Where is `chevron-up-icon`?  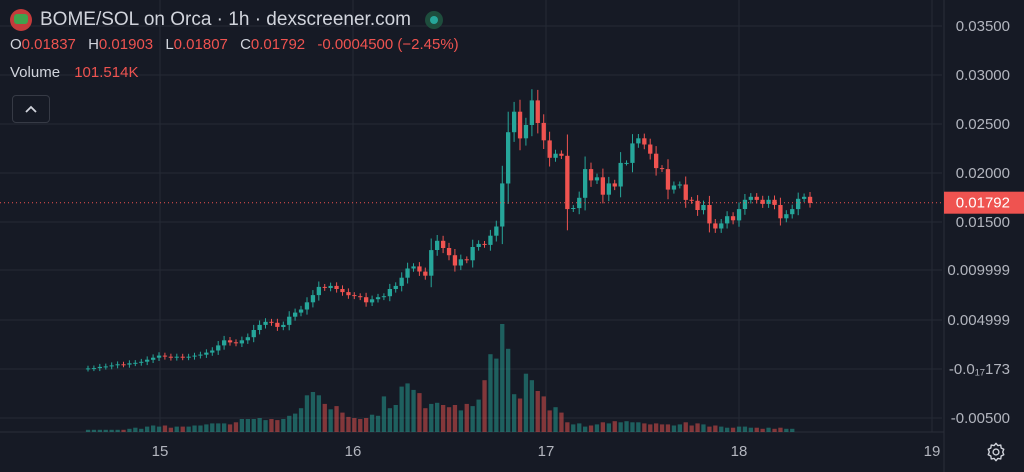 chevron-up-icon is located at coordinates (31, 109).